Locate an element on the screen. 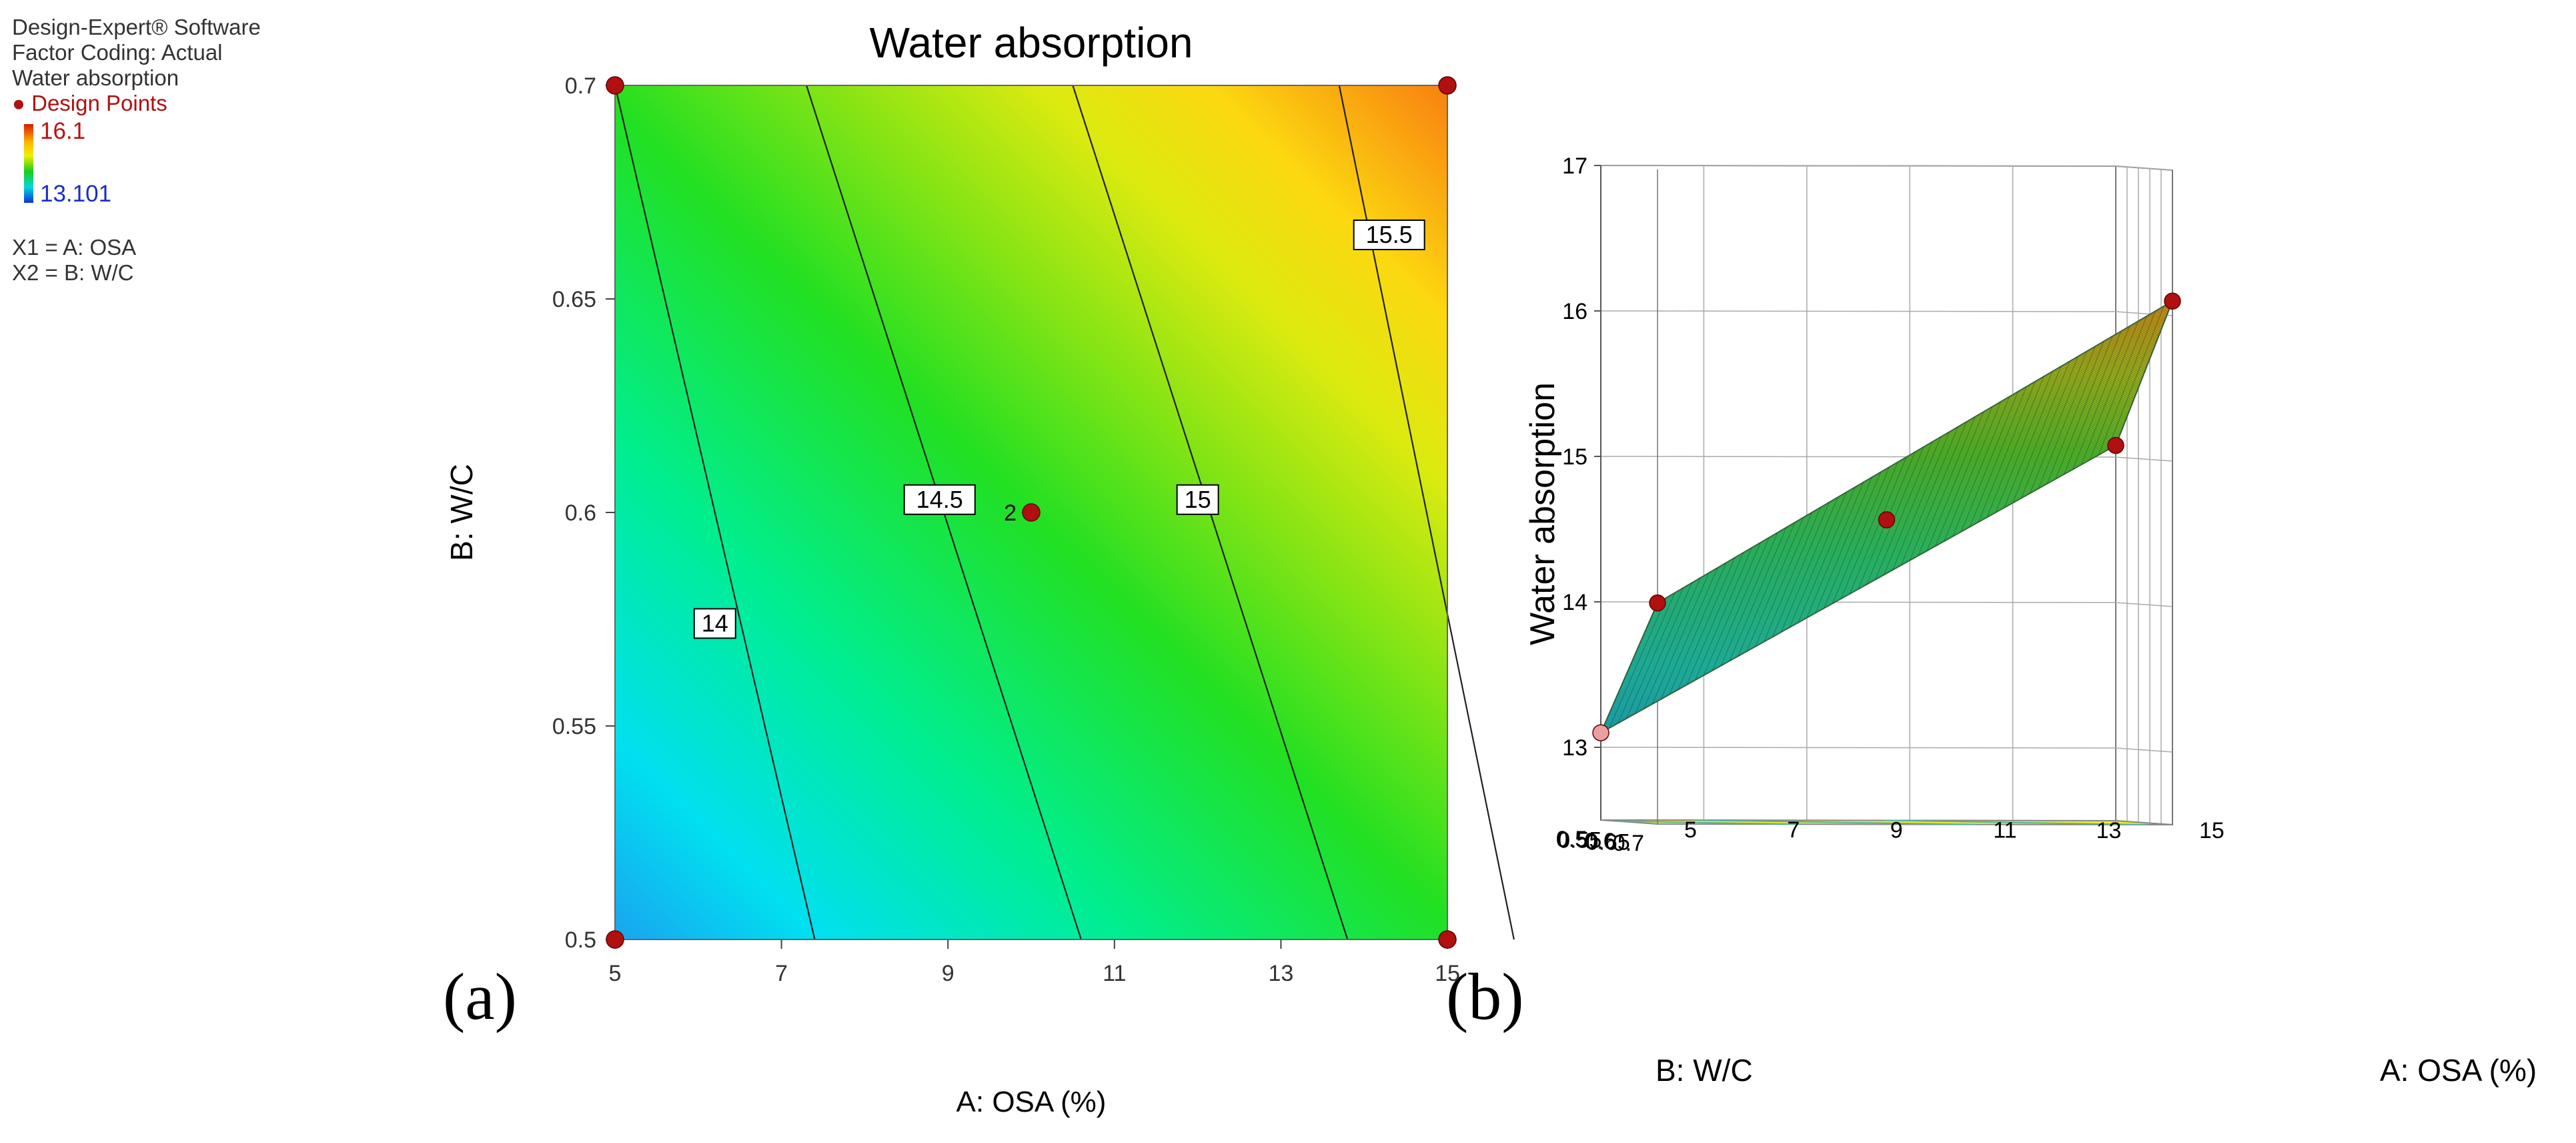  surface-x-tick-label: 7 is located at coordinates (1794, 830).